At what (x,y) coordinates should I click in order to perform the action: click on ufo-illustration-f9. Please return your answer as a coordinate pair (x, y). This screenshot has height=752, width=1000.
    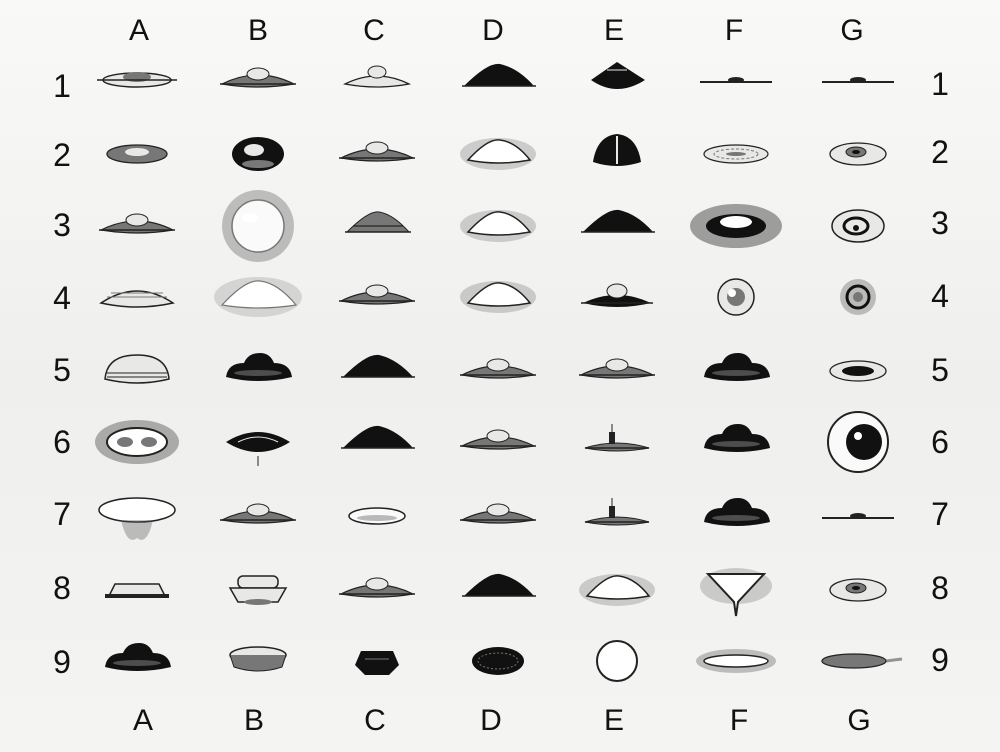
    Looking at the image, I should click on (736, 661).